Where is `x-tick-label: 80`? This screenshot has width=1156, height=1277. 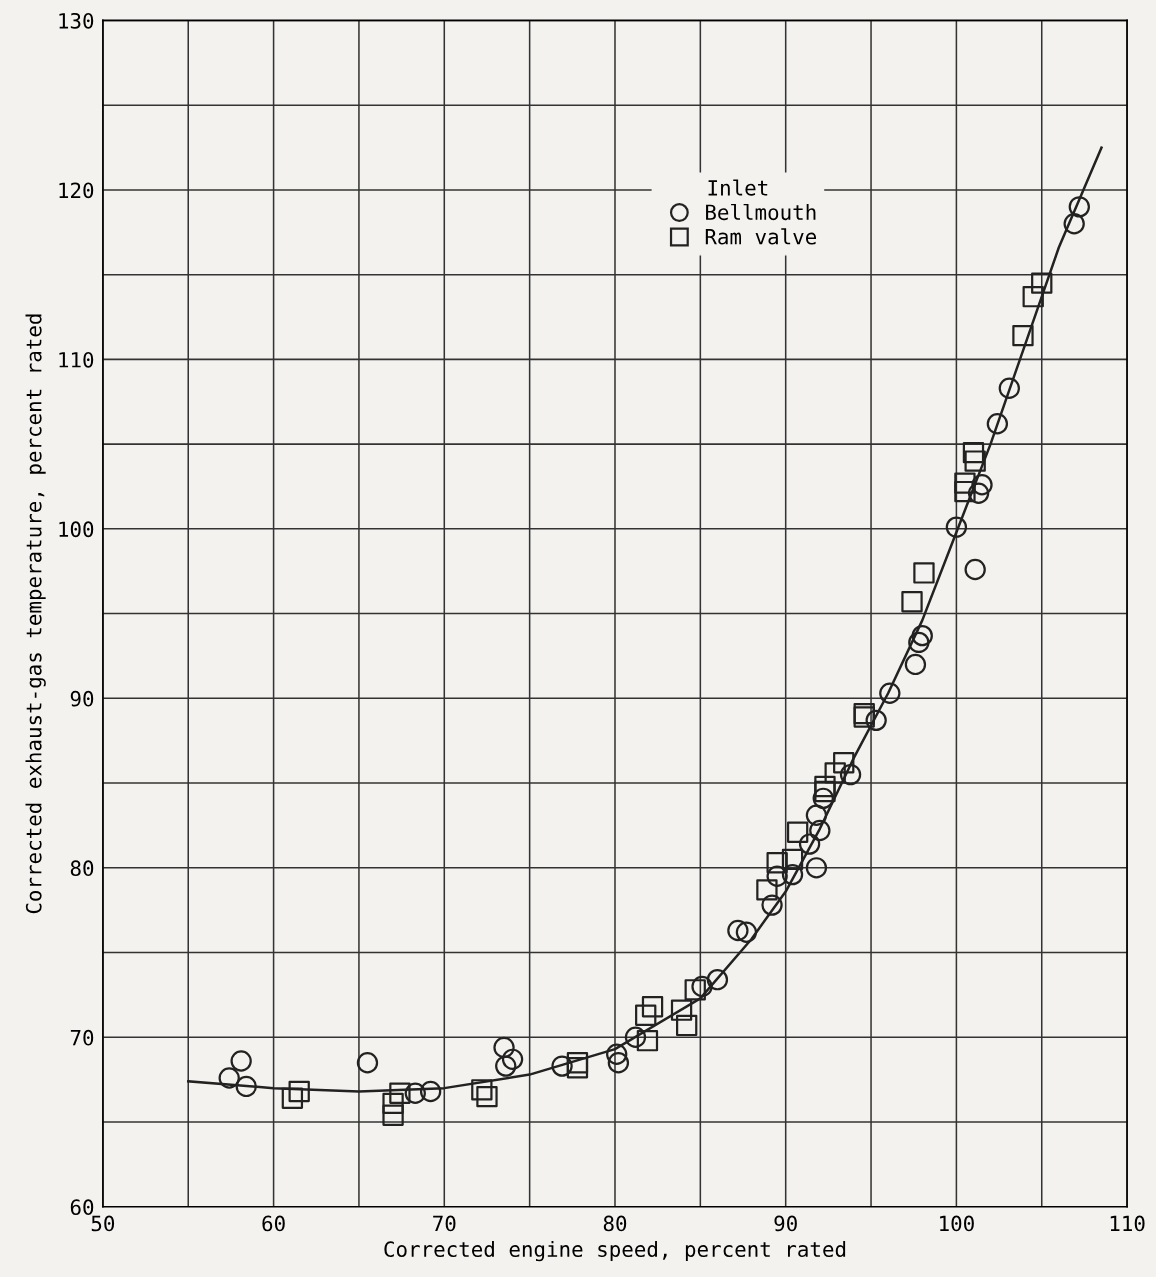 x-tick-label: 80 is located at coordinates (615, 1223).